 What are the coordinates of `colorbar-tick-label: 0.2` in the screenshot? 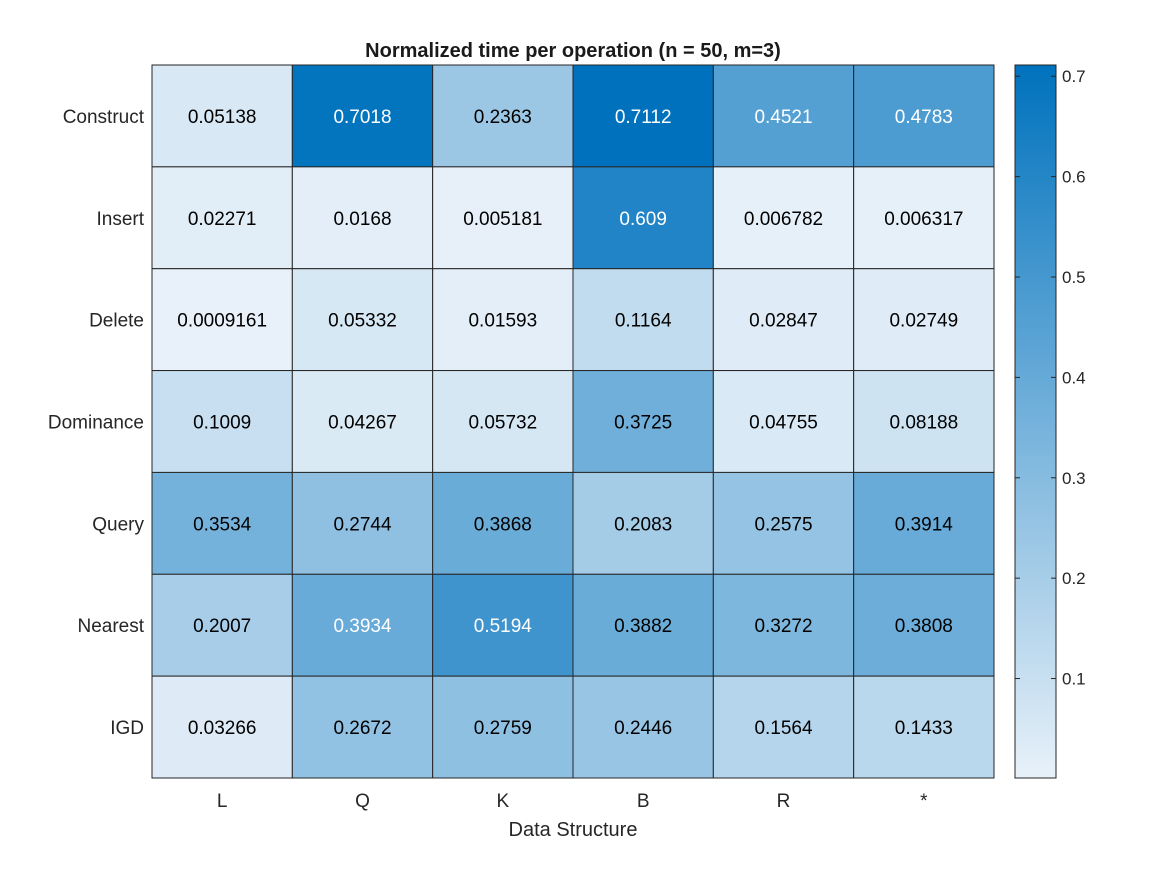 It's located at (1074, 578).